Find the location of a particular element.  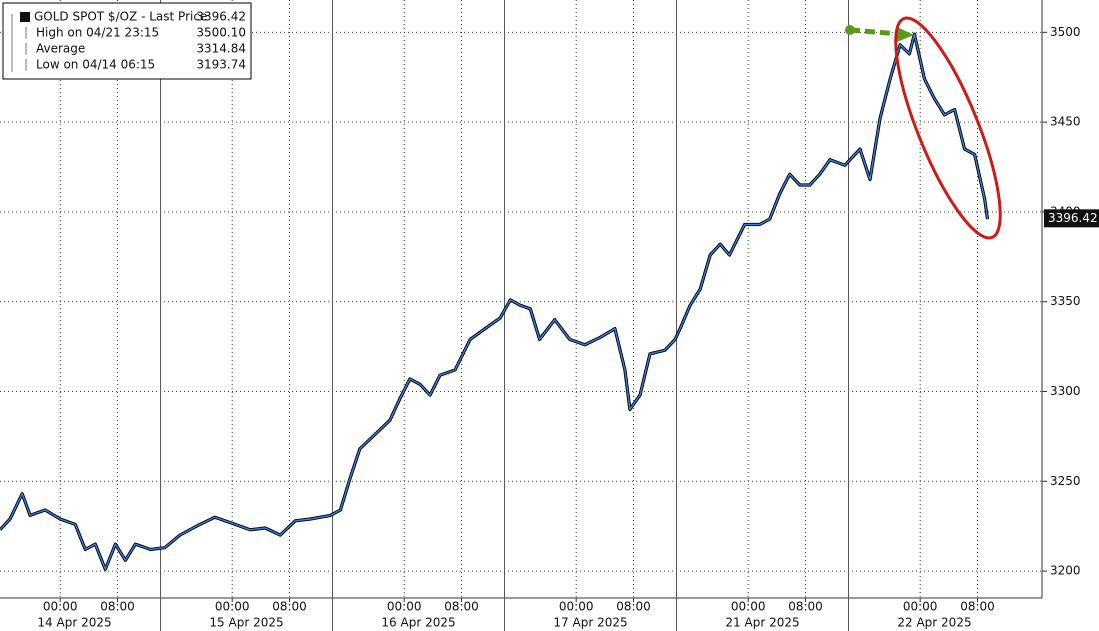

date-label: 22 Apr 2025 is located at coordinates (934, 623).